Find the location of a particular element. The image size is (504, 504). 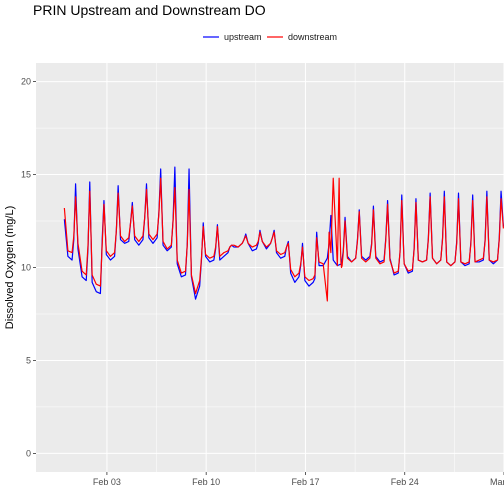

y-axis-title: Dissolved Oxygen (mg/L) is located at coordinates (10, 268).